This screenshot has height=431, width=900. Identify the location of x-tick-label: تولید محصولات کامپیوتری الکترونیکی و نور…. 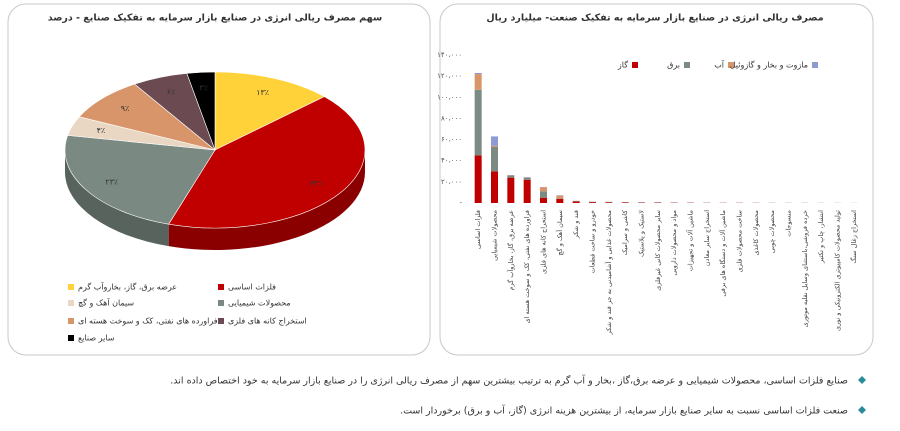
(838, 270).